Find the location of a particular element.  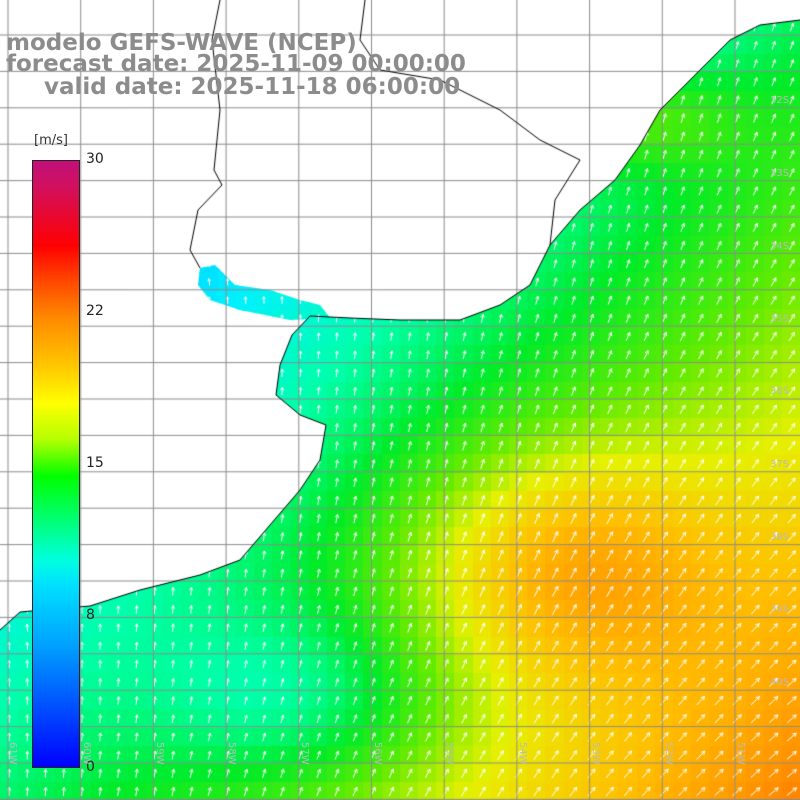

lon-label: 59W is located at coordinates (159, 753).